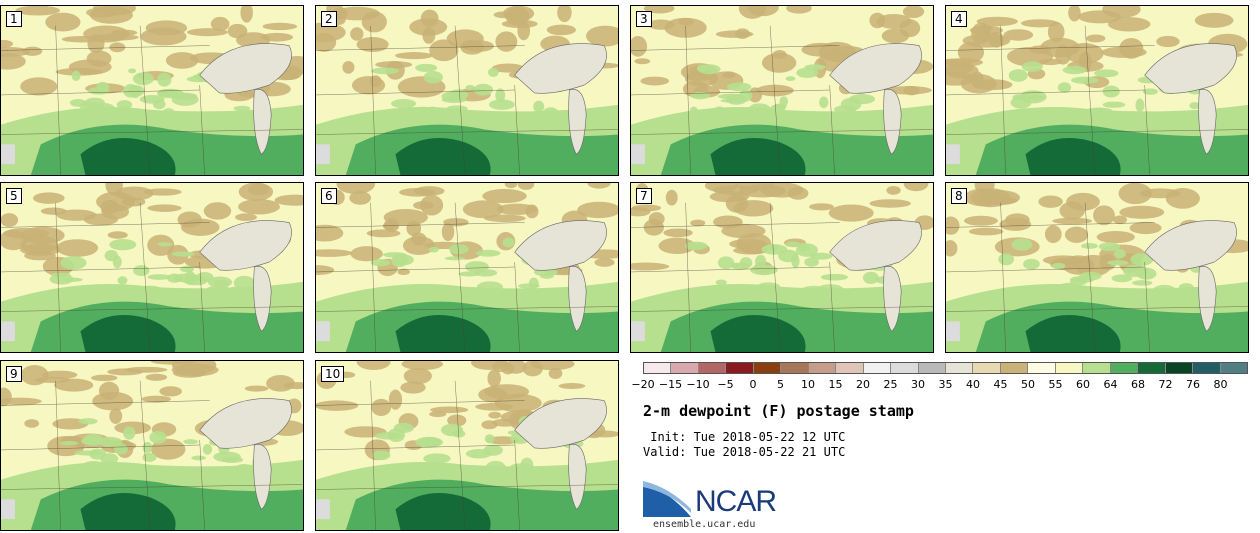 This screenshot has width=1260, height=533. Describe the element at coordinates (973, 384) in the screenshot. I see `colorbar-tick-label: 40` at that location.